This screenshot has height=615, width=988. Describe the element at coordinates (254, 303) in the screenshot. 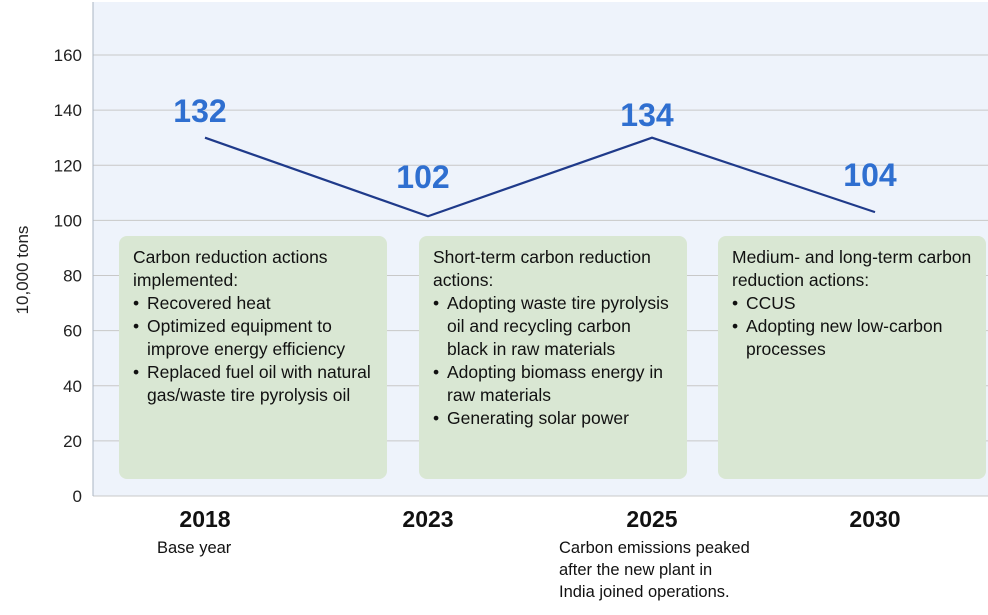

I see `action-item: Recovered heat` at that location.